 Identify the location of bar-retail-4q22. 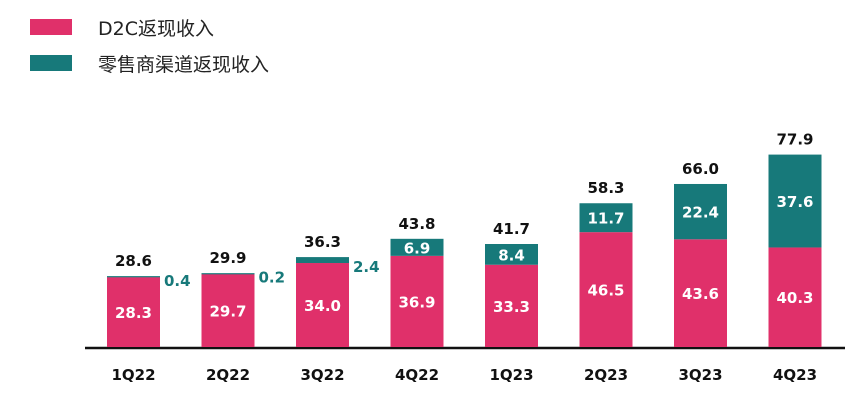
(417, 247).